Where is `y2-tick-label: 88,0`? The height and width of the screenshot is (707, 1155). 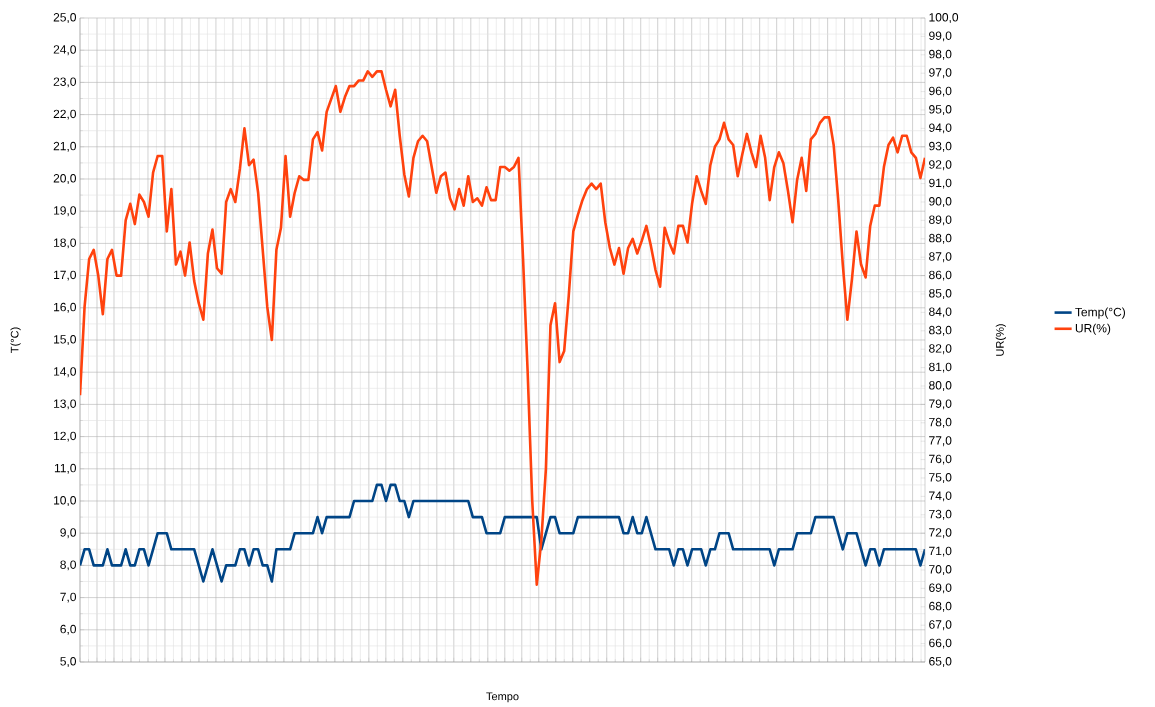 y2-tick-label: 88,0 is located at coordinates (940, 238).